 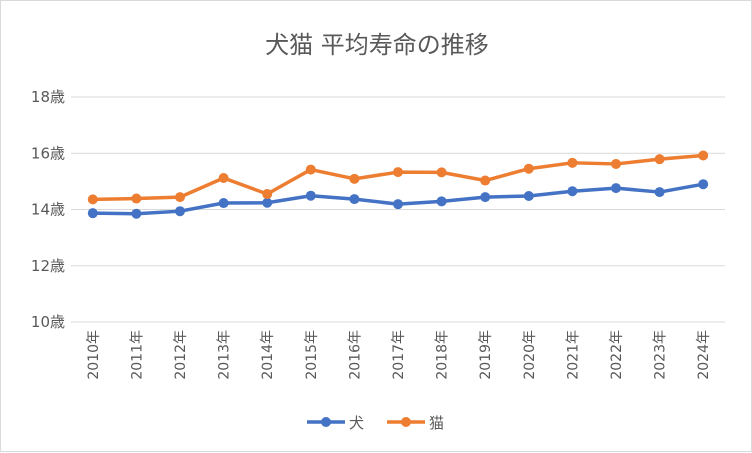 I want to click on x-tick-label: 2011年, so click(x=137, y=355).